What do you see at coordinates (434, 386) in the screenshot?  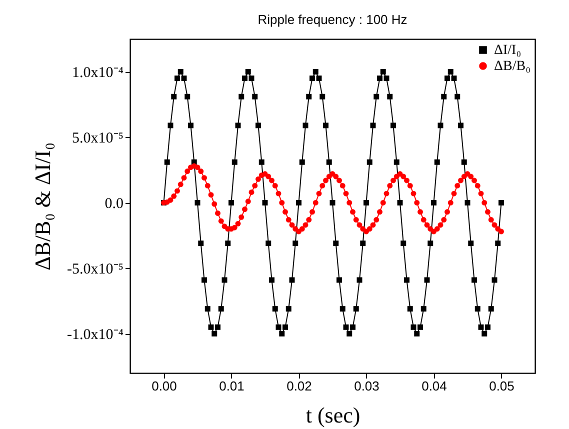 I see `x-tick-label: 0.04` at bounding box center [434, 386].